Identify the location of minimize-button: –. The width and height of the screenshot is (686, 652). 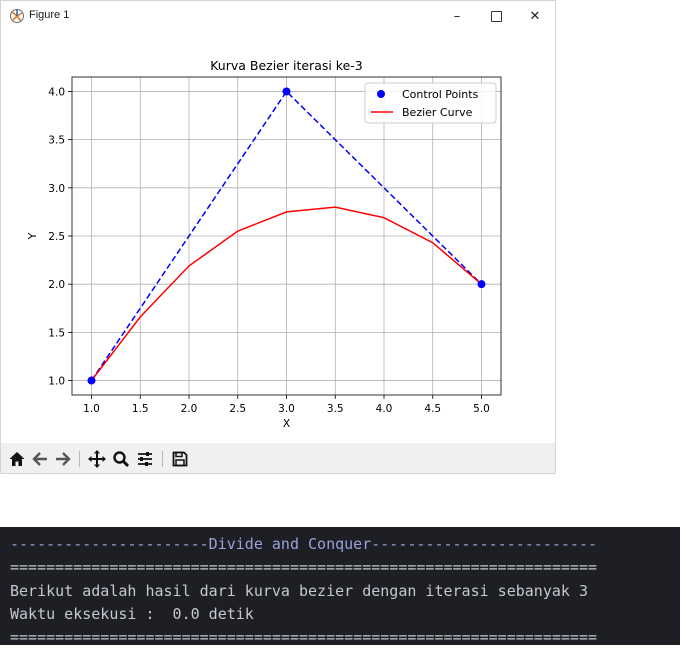
(457, 16).